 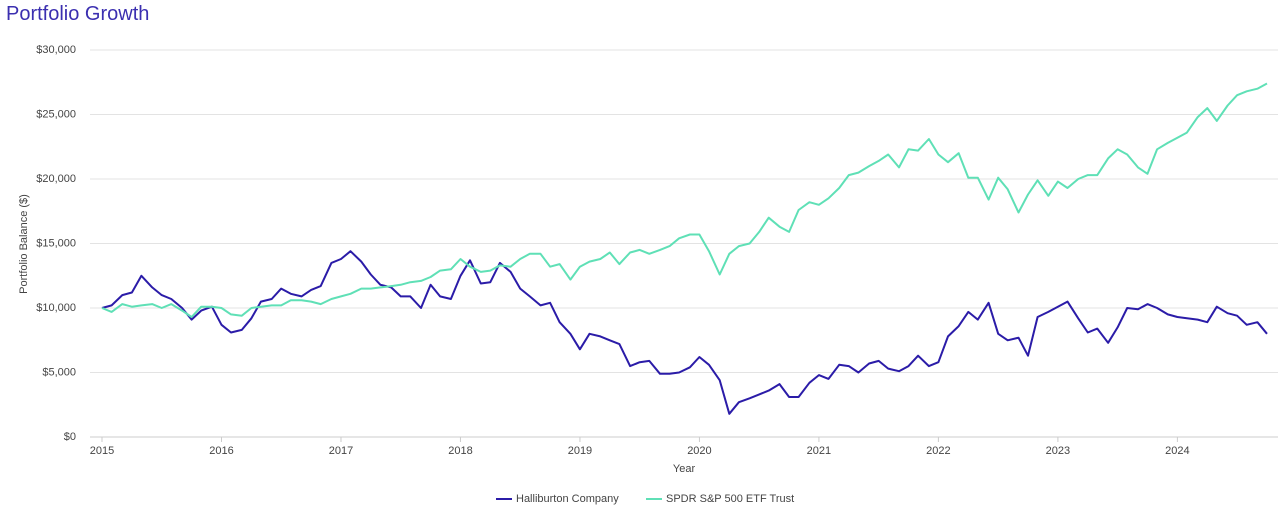 I want to click on x-tick-label: 2021, so click(x=819, y=451).